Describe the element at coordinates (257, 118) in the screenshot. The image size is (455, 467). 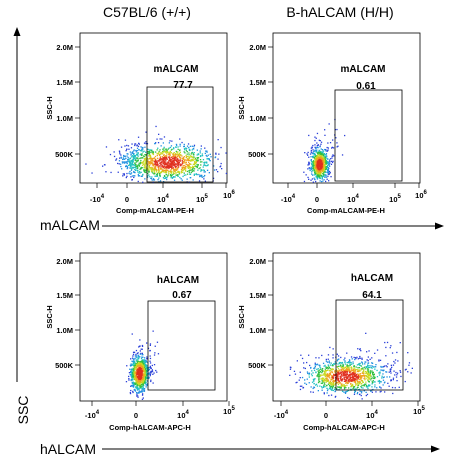
I see `y-tick-label: 1.0M` at that location.